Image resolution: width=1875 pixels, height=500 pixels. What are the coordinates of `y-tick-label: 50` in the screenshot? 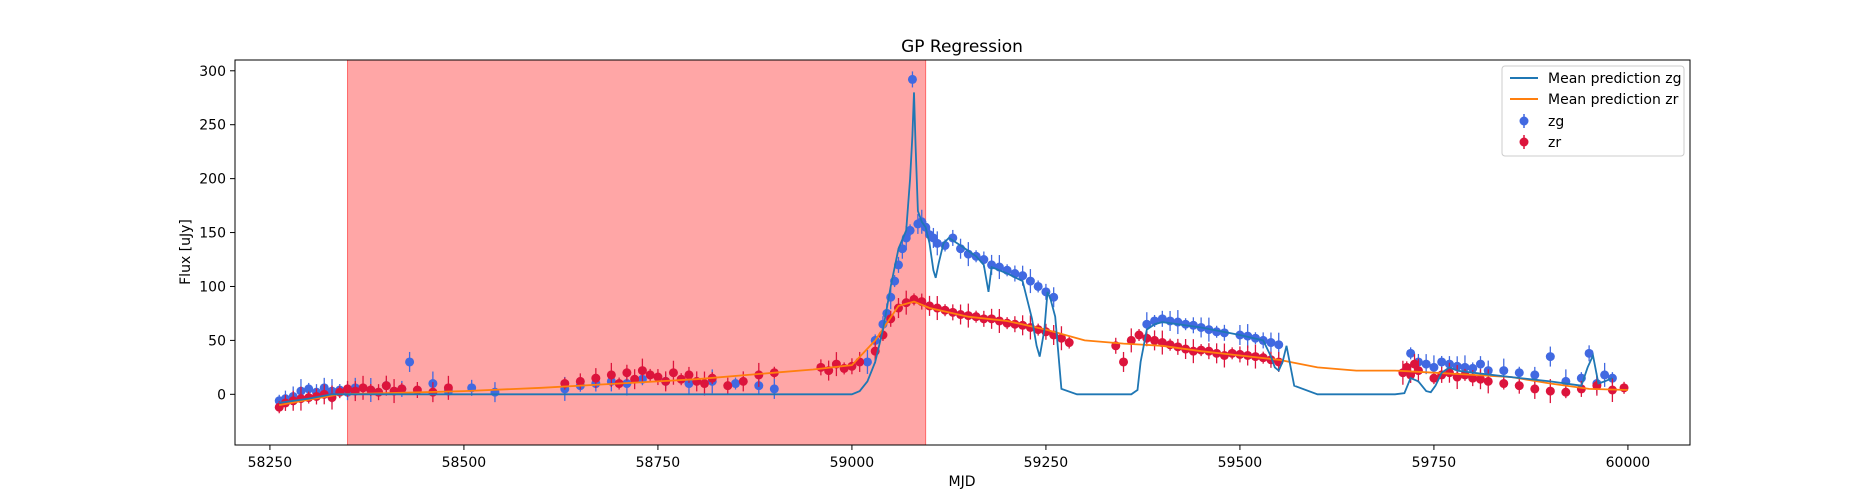 It's located at (217, 341).